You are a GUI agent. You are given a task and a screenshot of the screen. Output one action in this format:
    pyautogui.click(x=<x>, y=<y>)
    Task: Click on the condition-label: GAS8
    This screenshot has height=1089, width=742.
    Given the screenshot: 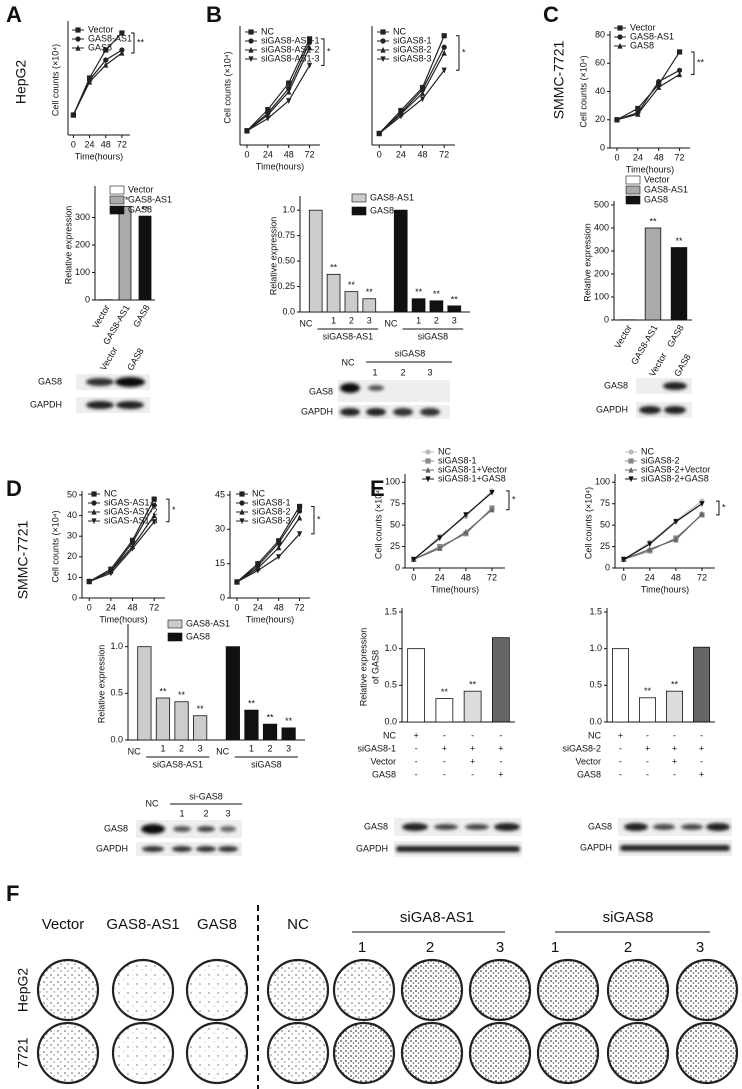 What is the action you would take?
    pyautogui.click(x=384, y=774)
    